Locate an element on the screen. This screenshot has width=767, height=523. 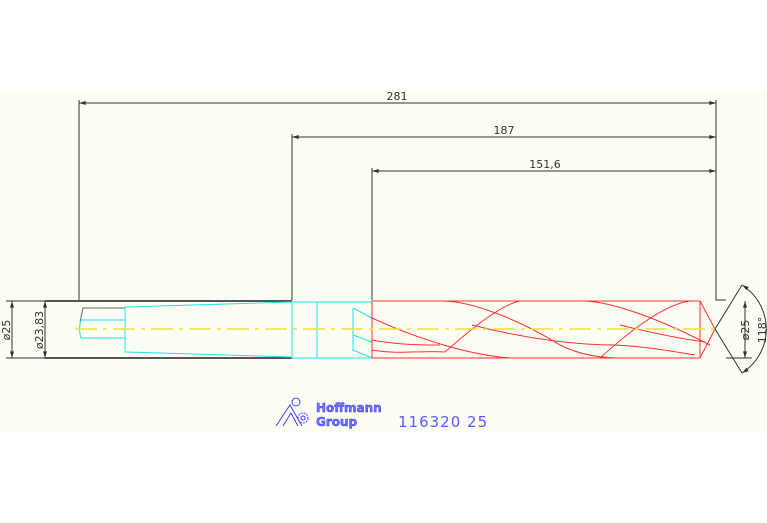
dim-shank-to-tip: 187 is located at coordinates (504, 130).